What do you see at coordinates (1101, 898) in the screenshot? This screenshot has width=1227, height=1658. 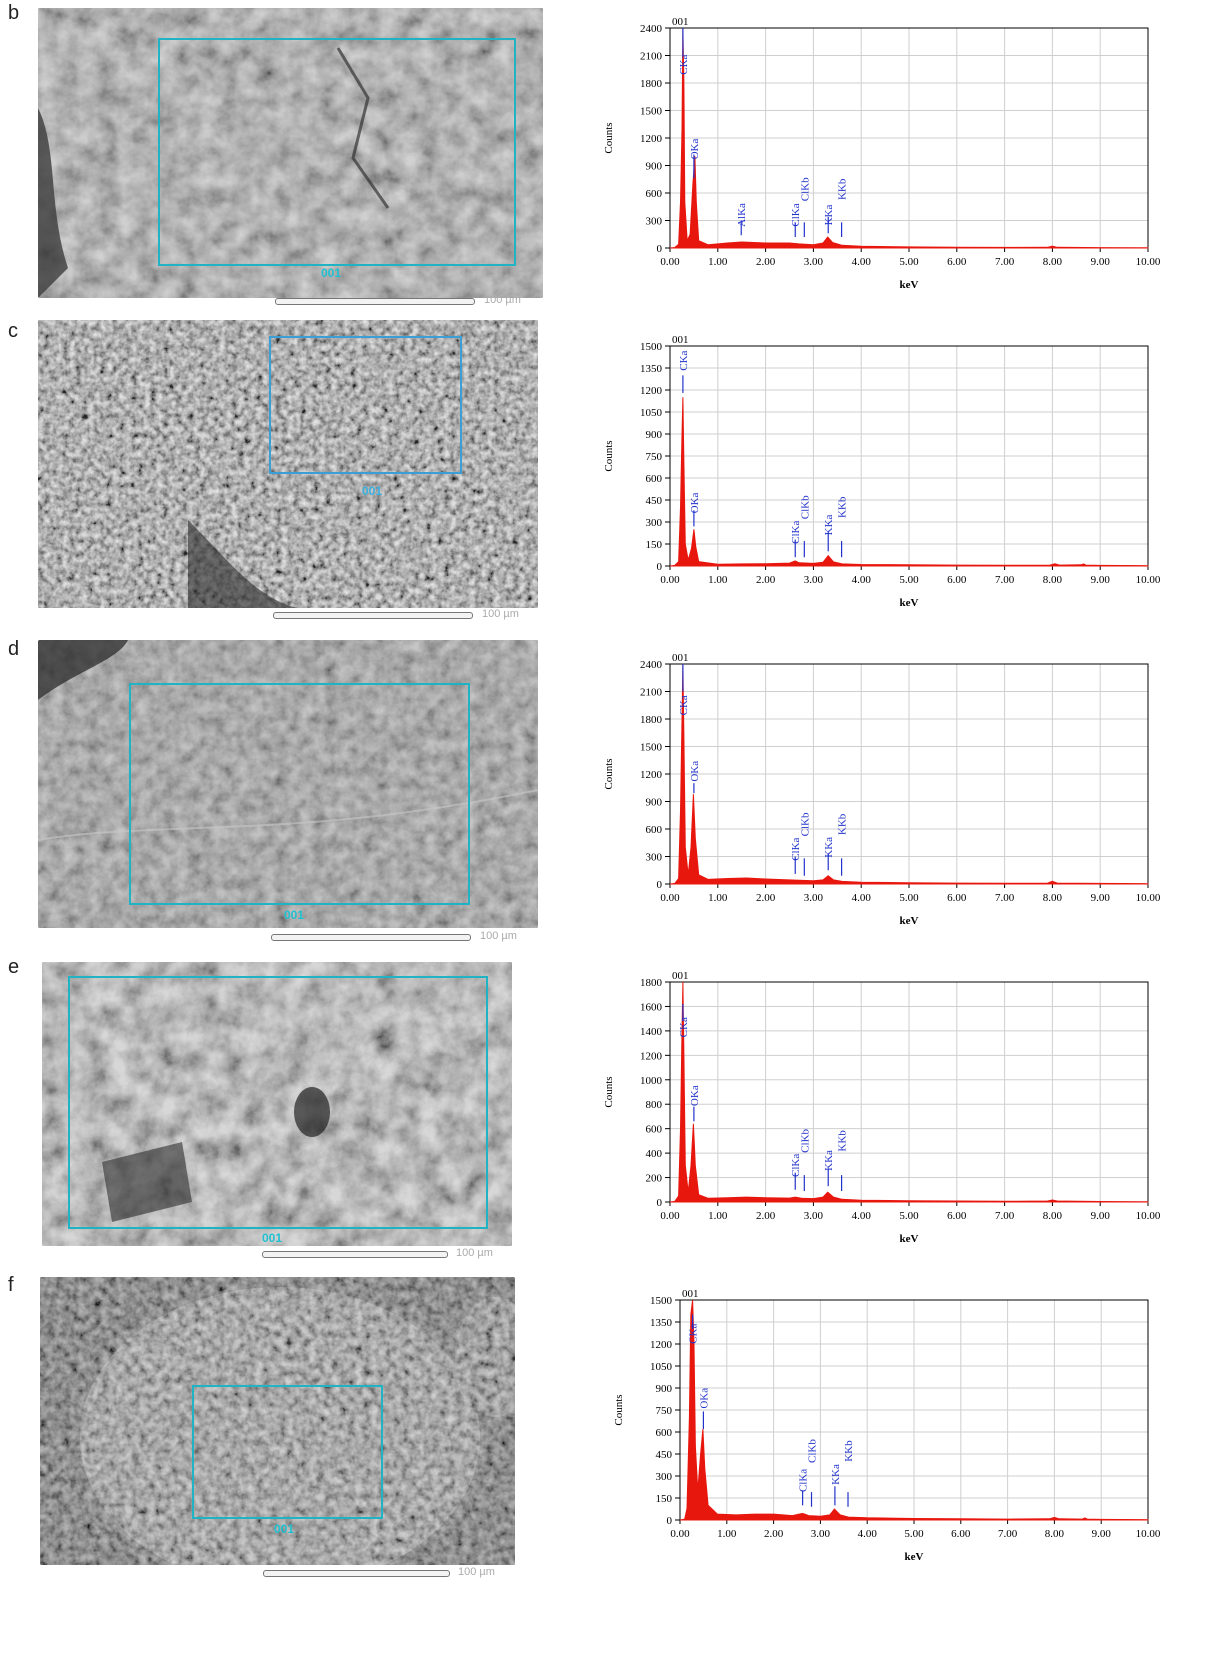 I see `x-tick-label: 9.00` at bounding box center [1101, 898].